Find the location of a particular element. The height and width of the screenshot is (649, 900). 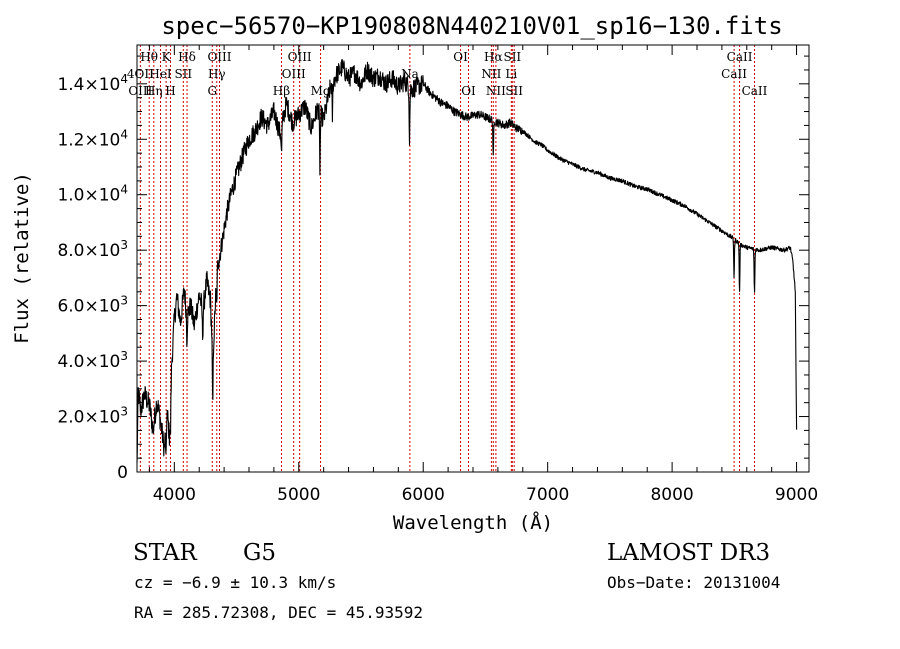

y-tick-label: 8.0×10³ is located at coordinates (92, 249).